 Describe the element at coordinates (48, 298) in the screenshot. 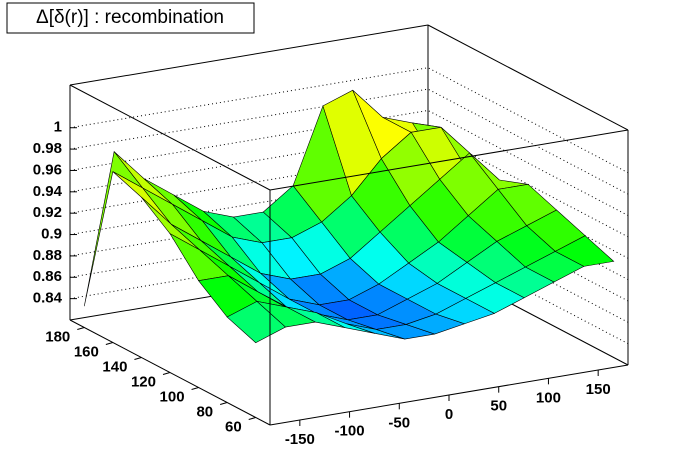

I see `z-tick-label: 0.84` at that location.